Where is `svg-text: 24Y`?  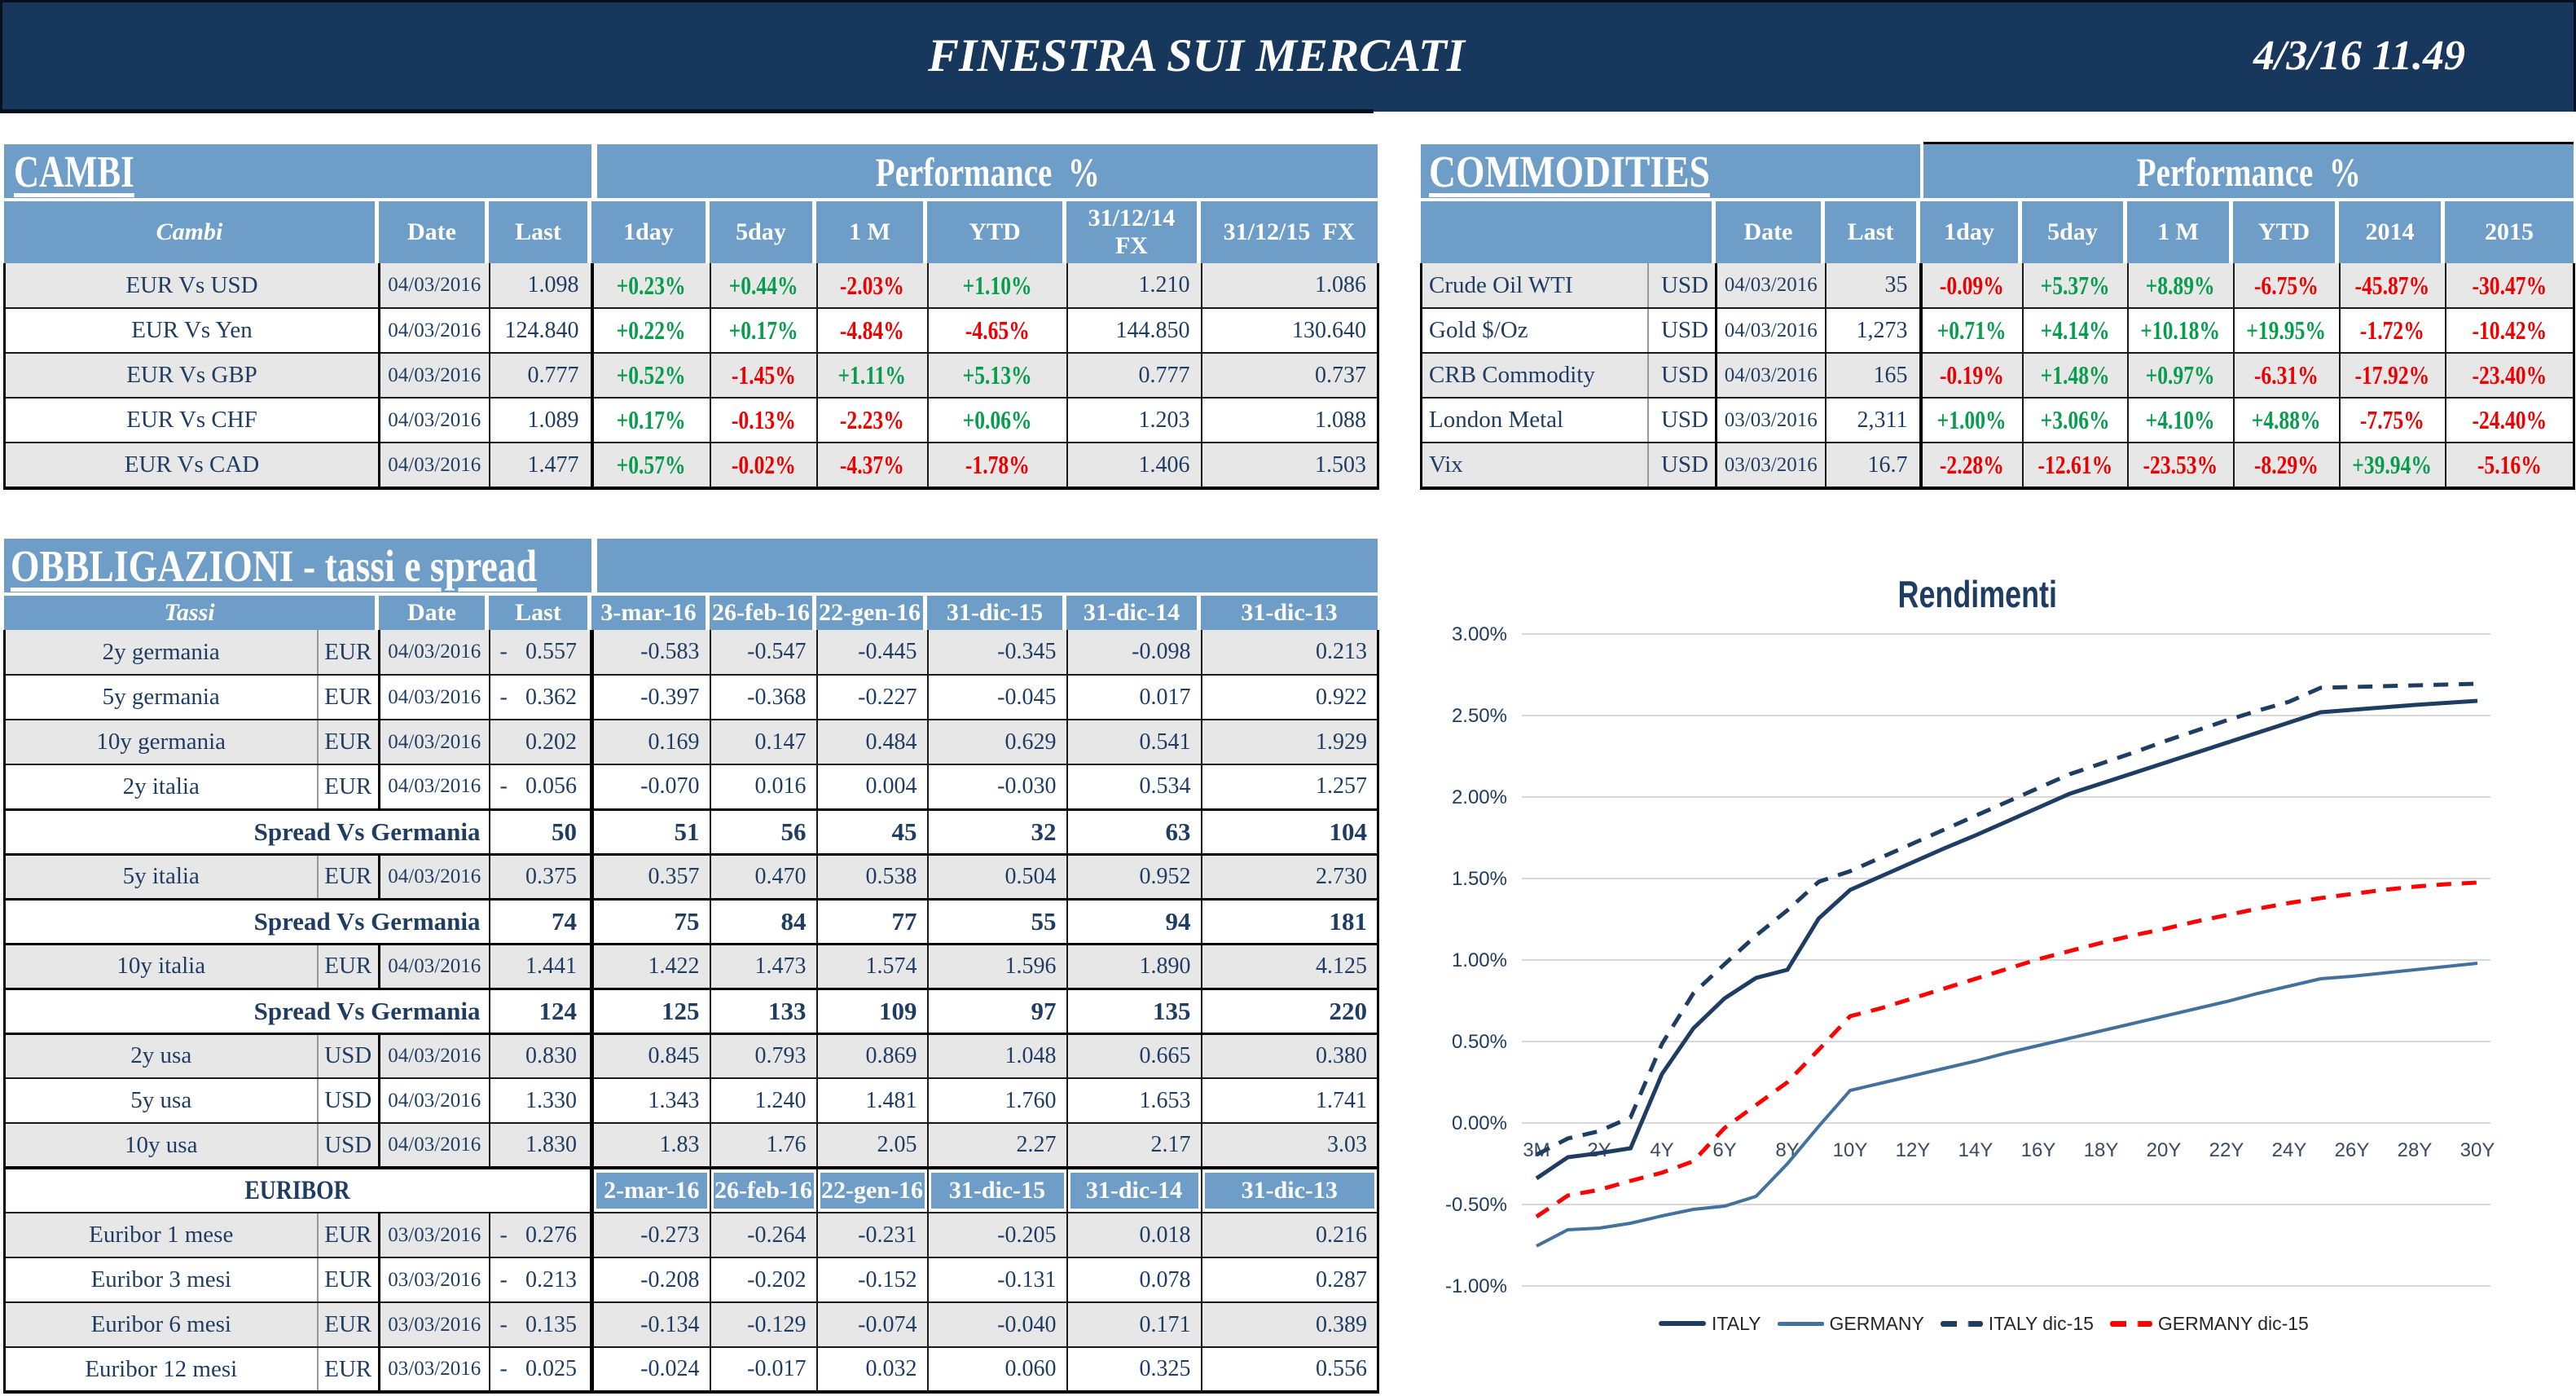
svg-text: 24Y is located at coordinates (2289, 1150).